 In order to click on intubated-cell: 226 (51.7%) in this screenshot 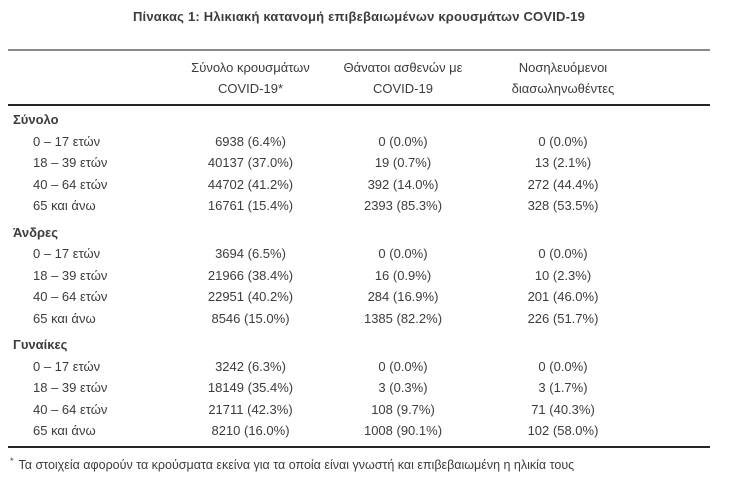, I will do `click(563, 318)`.